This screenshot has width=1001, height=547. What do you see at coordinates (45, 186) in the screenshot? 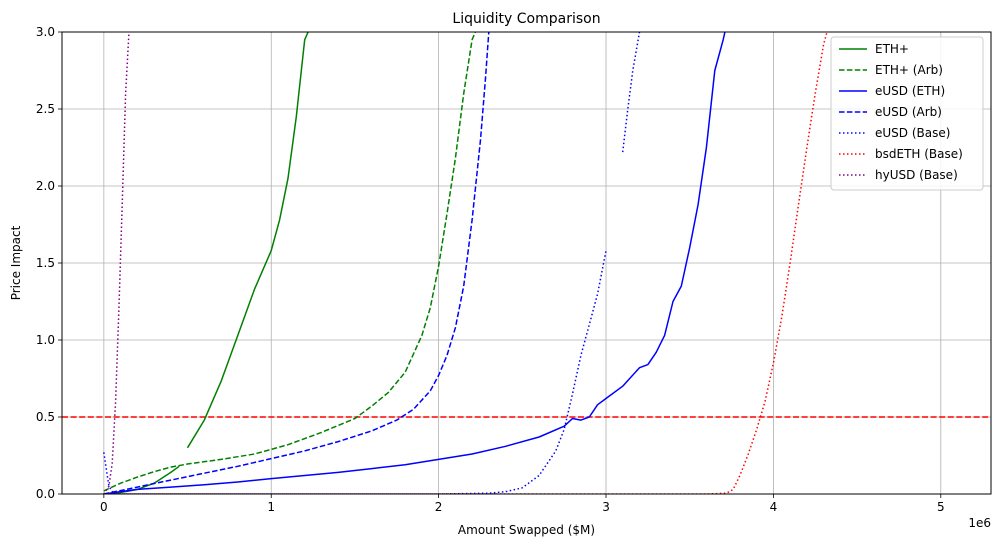
I see `y-tick-label-4: 2.0` at bounding box center [45, 186].